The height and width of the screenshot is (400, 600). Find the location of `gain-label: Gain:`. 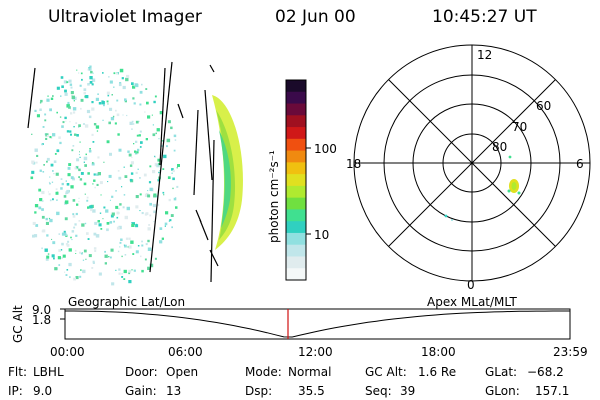

gain-label: Gain: is located at coordinates (141, 391).